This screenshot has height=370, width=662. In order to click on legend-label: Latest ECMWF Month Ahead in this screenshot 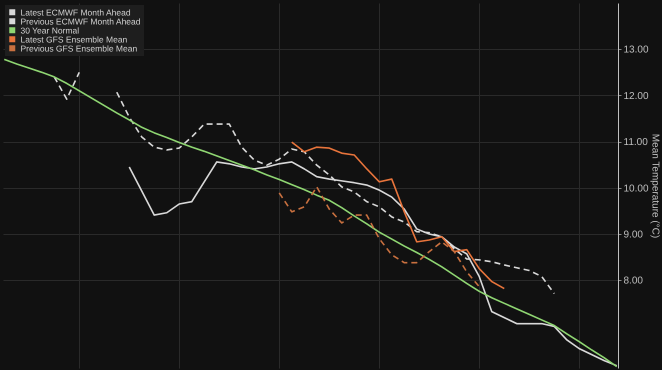, I will do `click(75, 12)`.